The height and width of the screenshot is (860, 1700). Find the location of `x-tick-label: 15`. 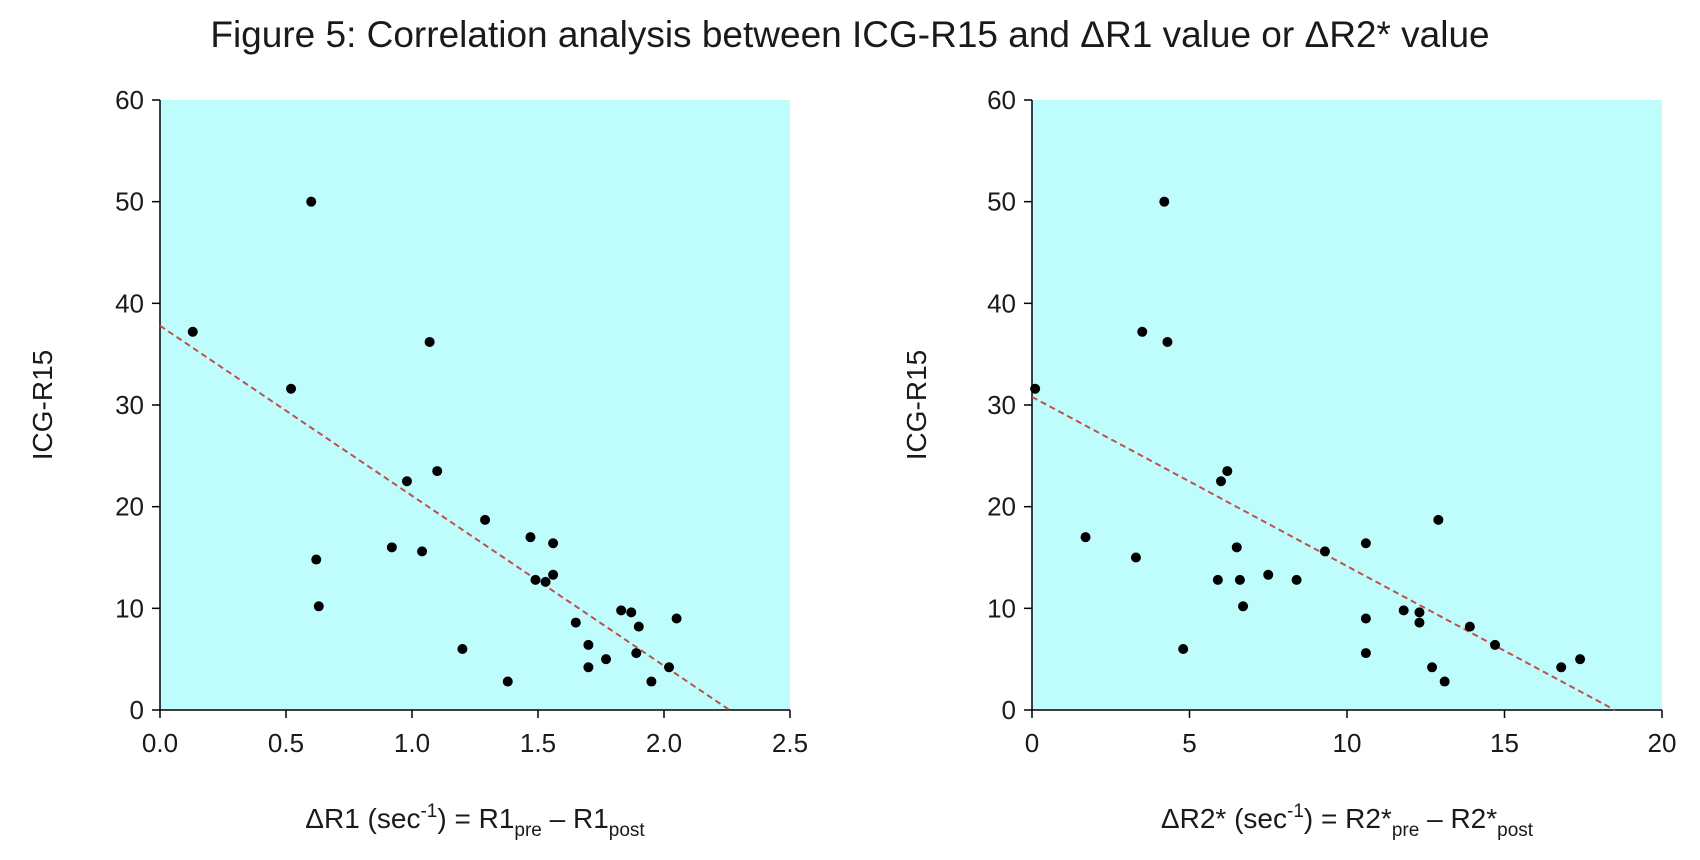

x-tick-label: 15 is located at coordinates (1504, 743).